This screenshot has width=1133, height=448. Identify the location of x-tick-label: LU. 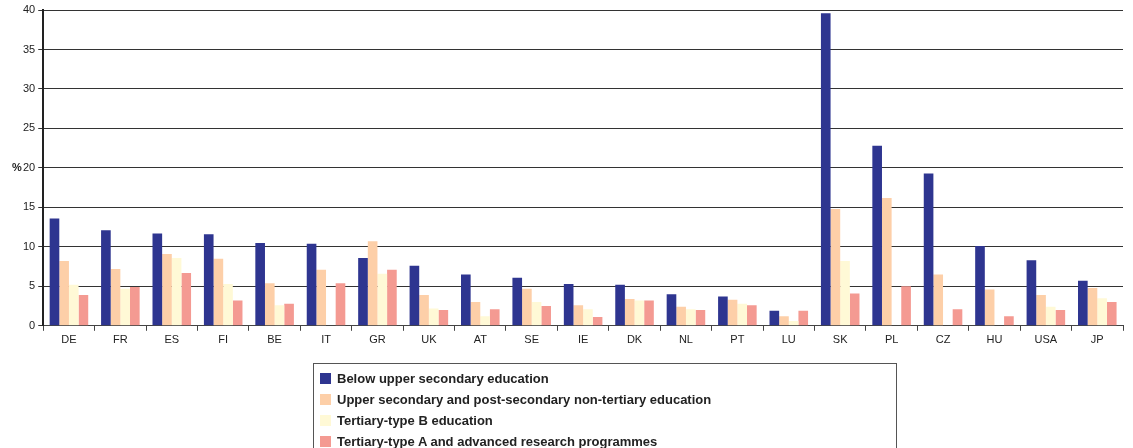
(788, 339).